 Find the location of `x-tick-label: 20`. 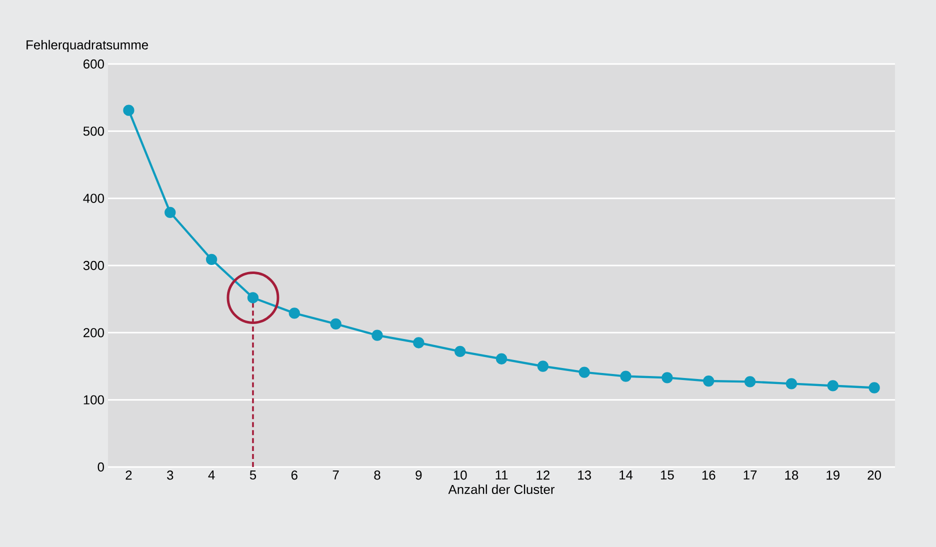

x-tick-label: 20 is located at coordinates (874, 475).